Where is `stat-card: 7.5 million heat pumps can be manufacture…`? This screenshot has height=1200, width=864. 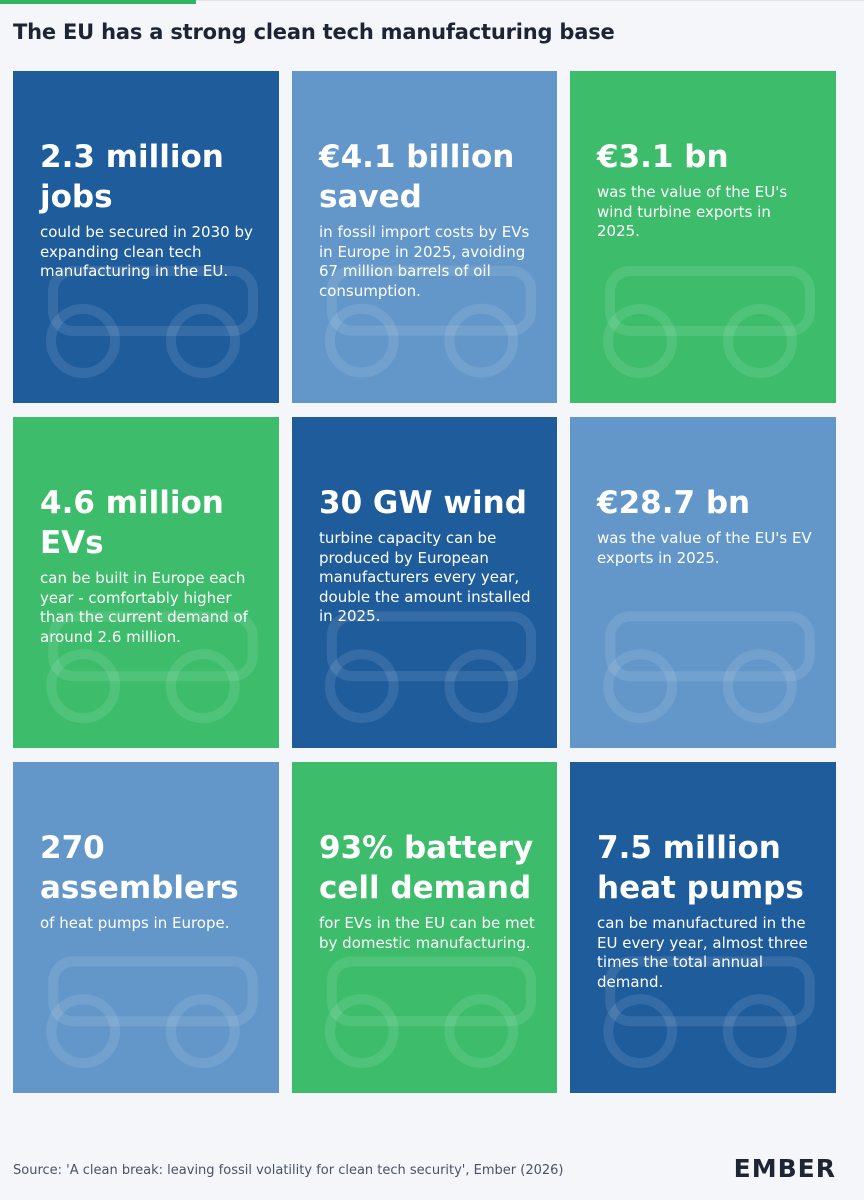 stat-card: 7.5 million heat pumps can be manufacture… is located at coordinates (703, 927).